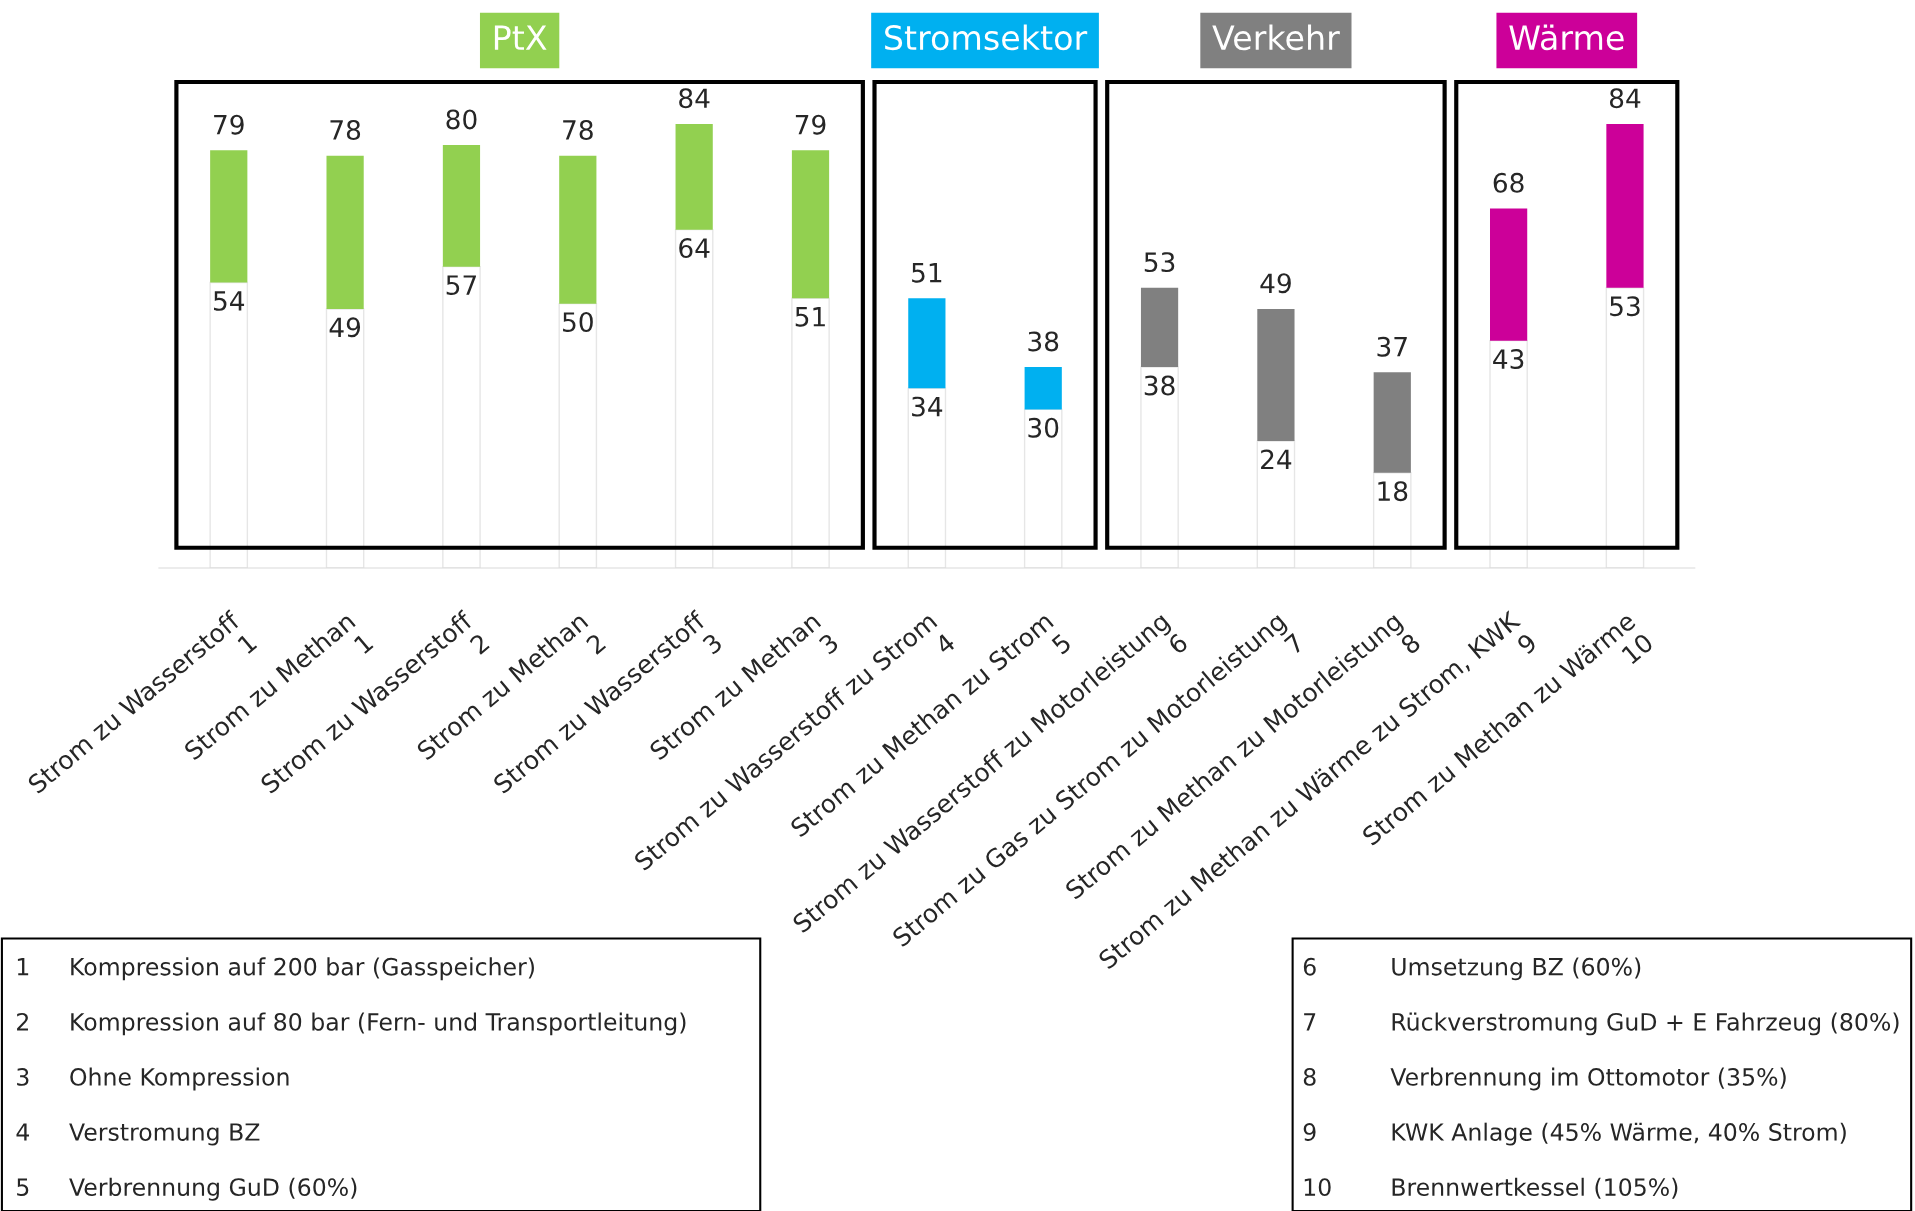  I want to click on total-label: 49, so click(1275, 283).